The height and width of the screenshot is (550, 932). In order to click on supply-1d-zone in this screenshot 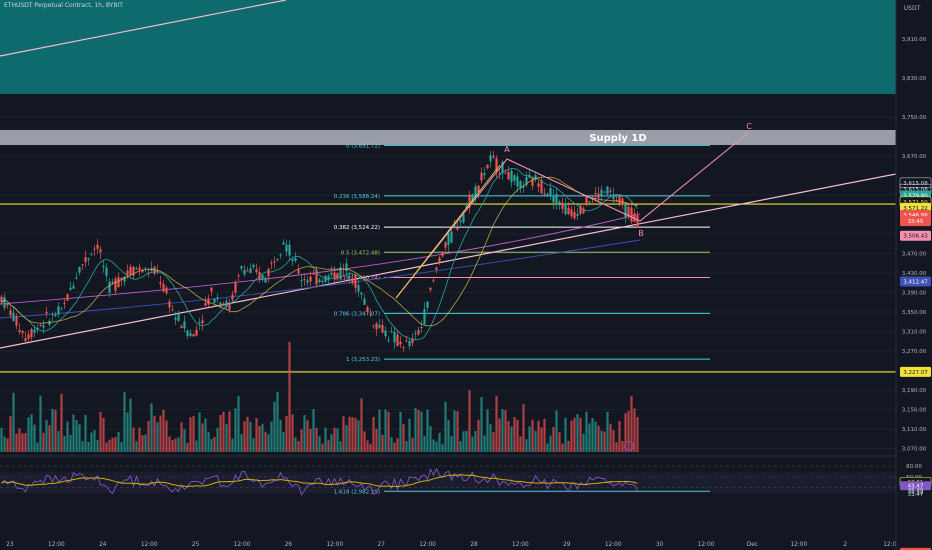, I will do `click(448, 137)`.